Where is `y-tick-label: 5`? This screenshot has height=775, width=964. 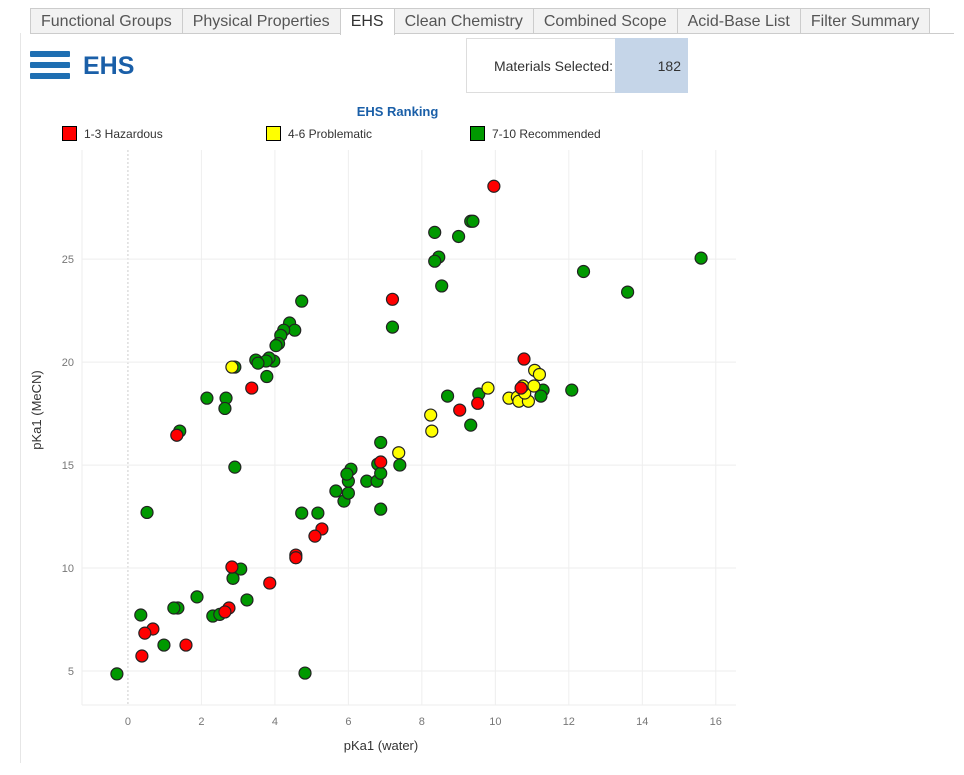
y-tick-label: 5 is located at coordinates (71, 672).